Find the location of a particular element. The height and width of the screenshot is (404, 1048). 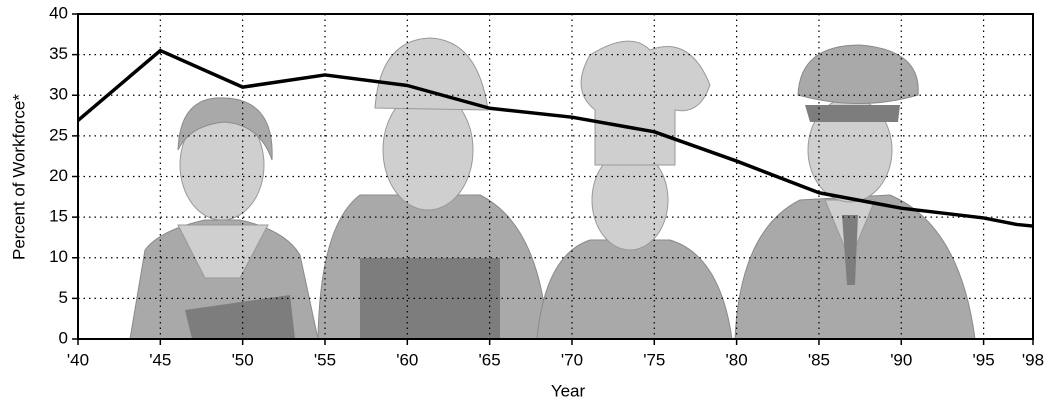

x-tick-label: '65 is located at coordinates (490, 359).